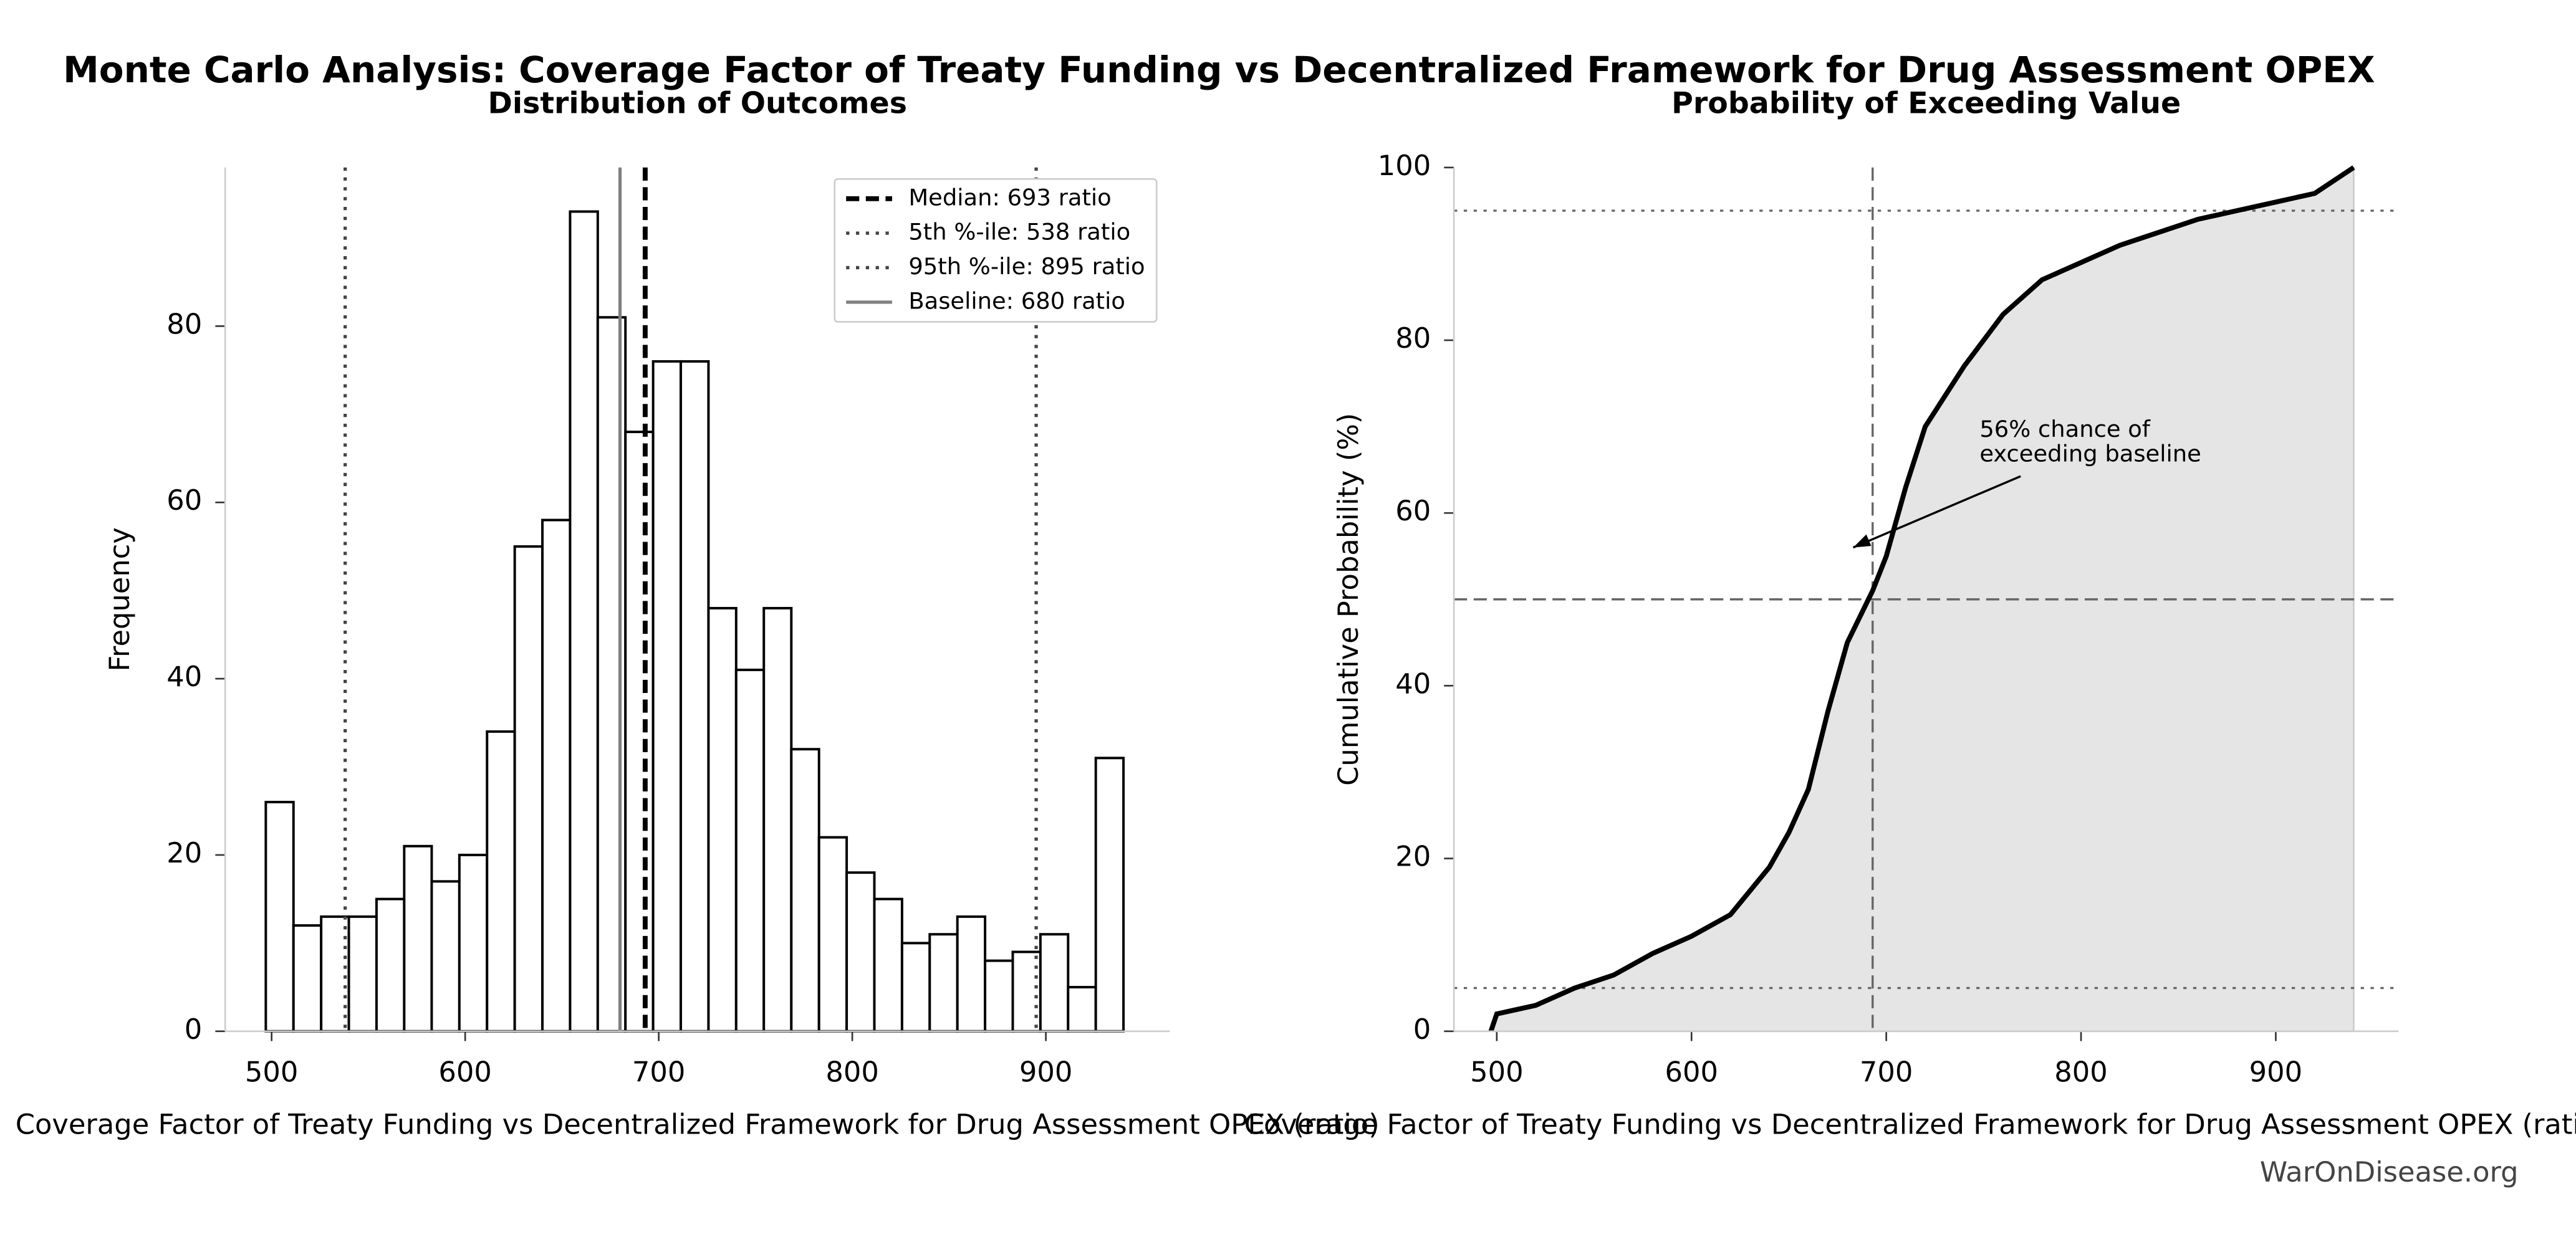  I want to click on legend-label: Median: 693 ratio, so click(1009, 197).